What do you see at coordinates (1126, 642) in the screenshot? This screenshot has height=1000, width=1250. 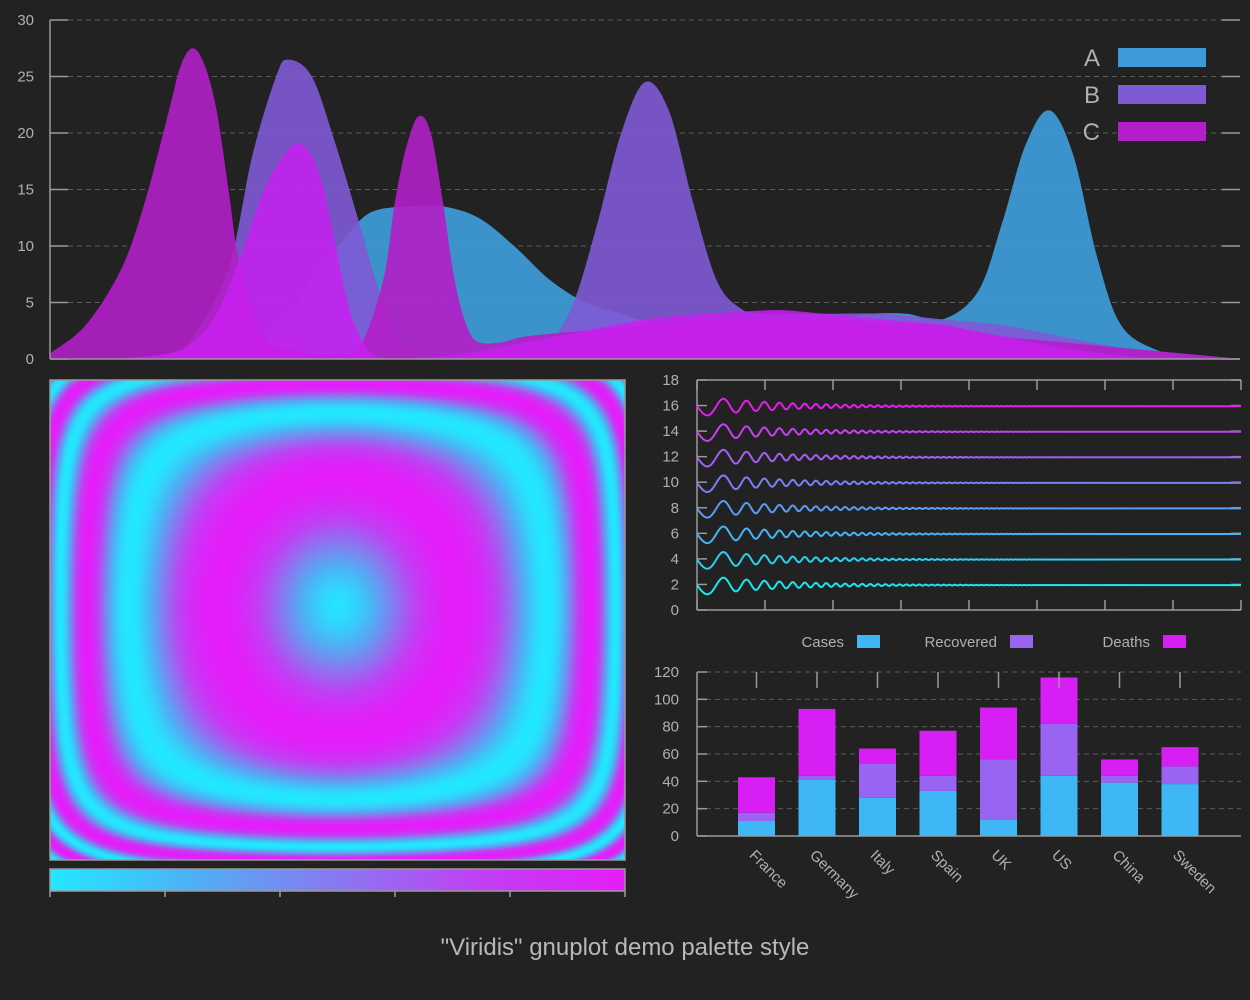 I see `legend-label: Deaths` at bounding box center [1126, 642].